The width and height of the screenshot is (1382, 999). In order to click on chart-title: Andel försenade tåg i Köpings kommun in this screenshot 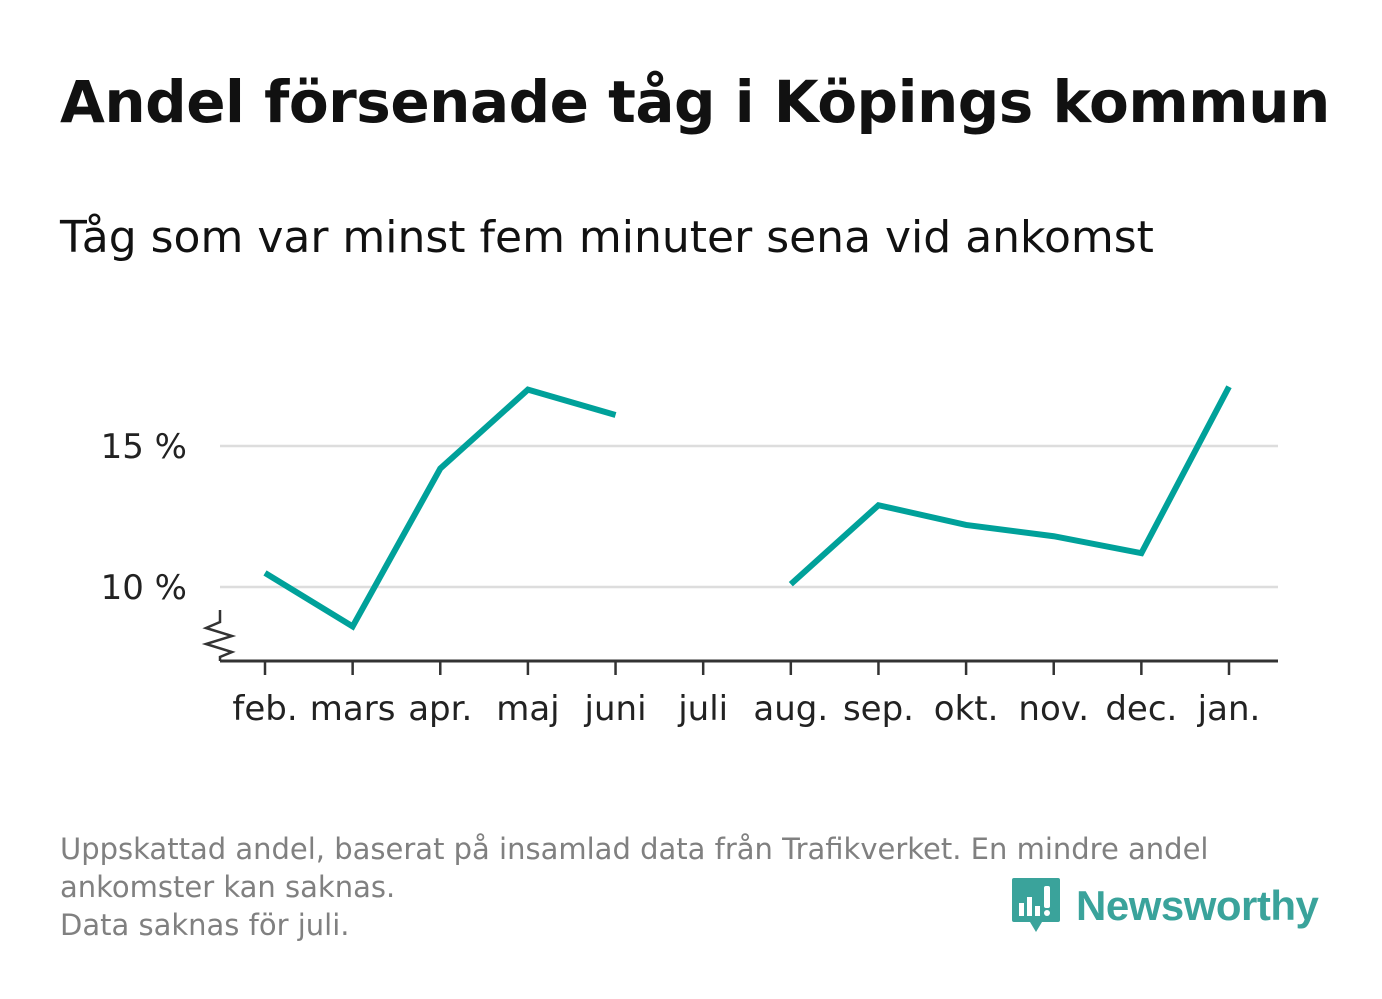, I will do `click(695, 102)`.